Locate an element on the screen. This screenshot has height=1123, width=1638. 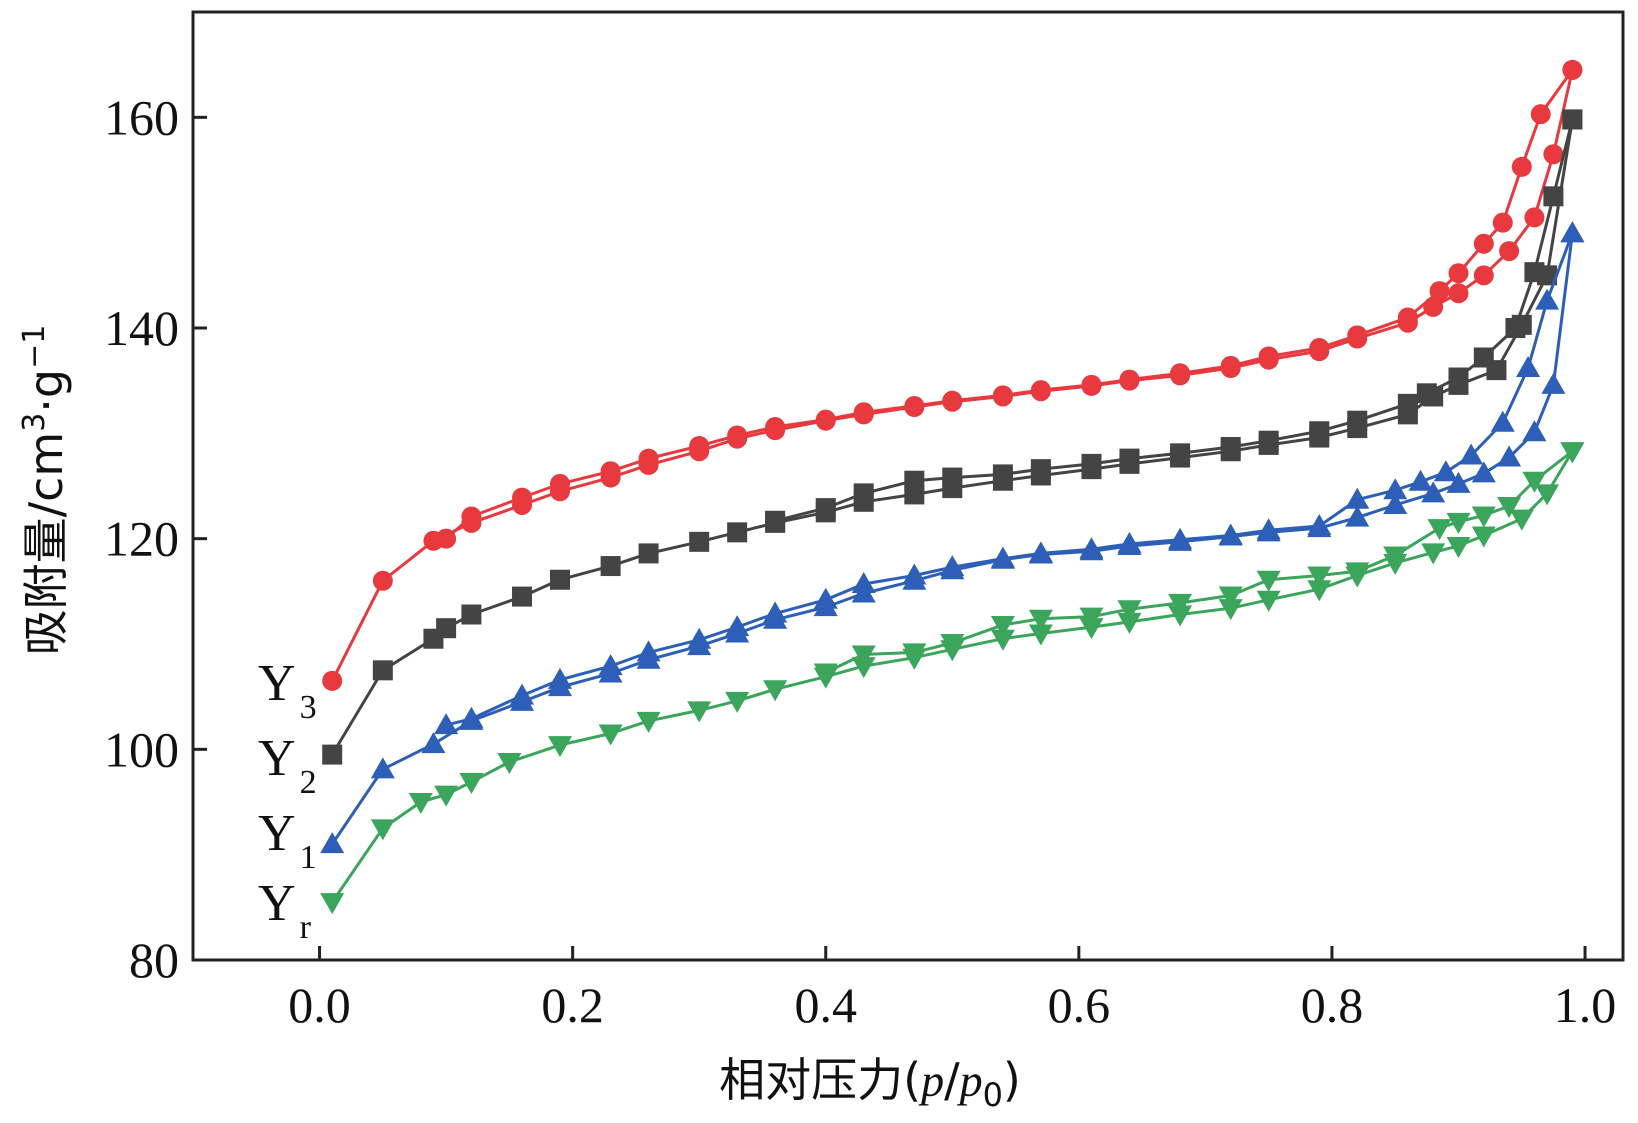
y-tick-label: 80 is located at coordinates (154, 960).